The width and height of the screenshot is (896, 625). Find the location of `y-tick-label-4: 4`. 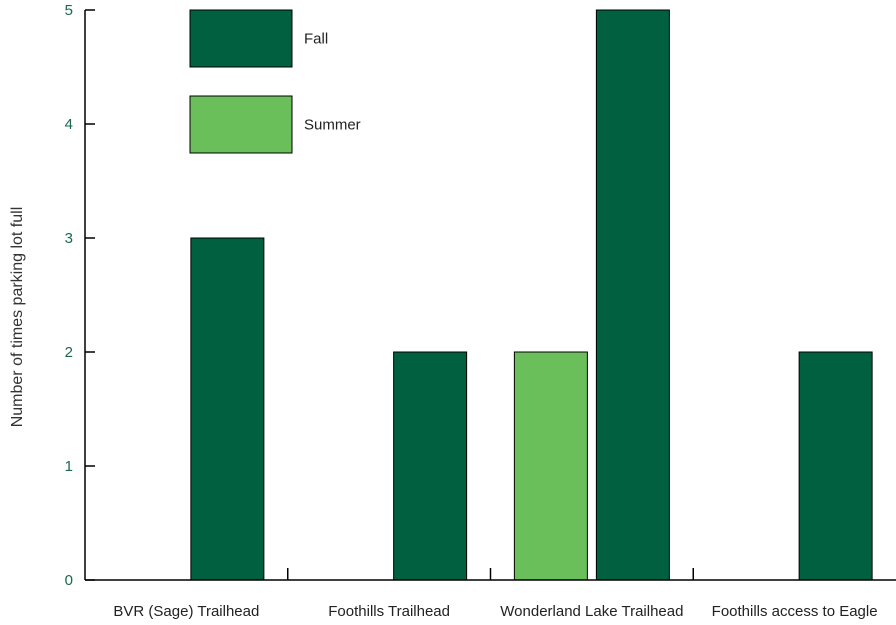

y-tick-label-4: 4 is located at coordinates (69, 124).